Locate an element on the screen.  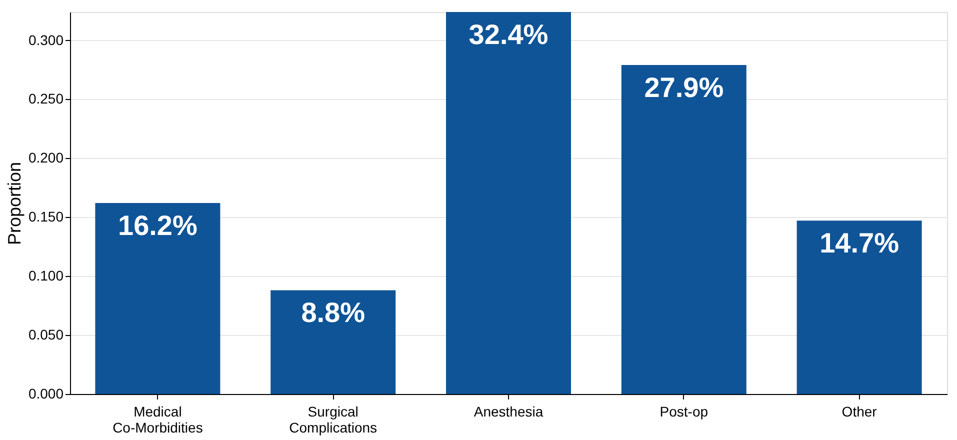
y-axis-title: Proportion is located at coordinates (14, 204).